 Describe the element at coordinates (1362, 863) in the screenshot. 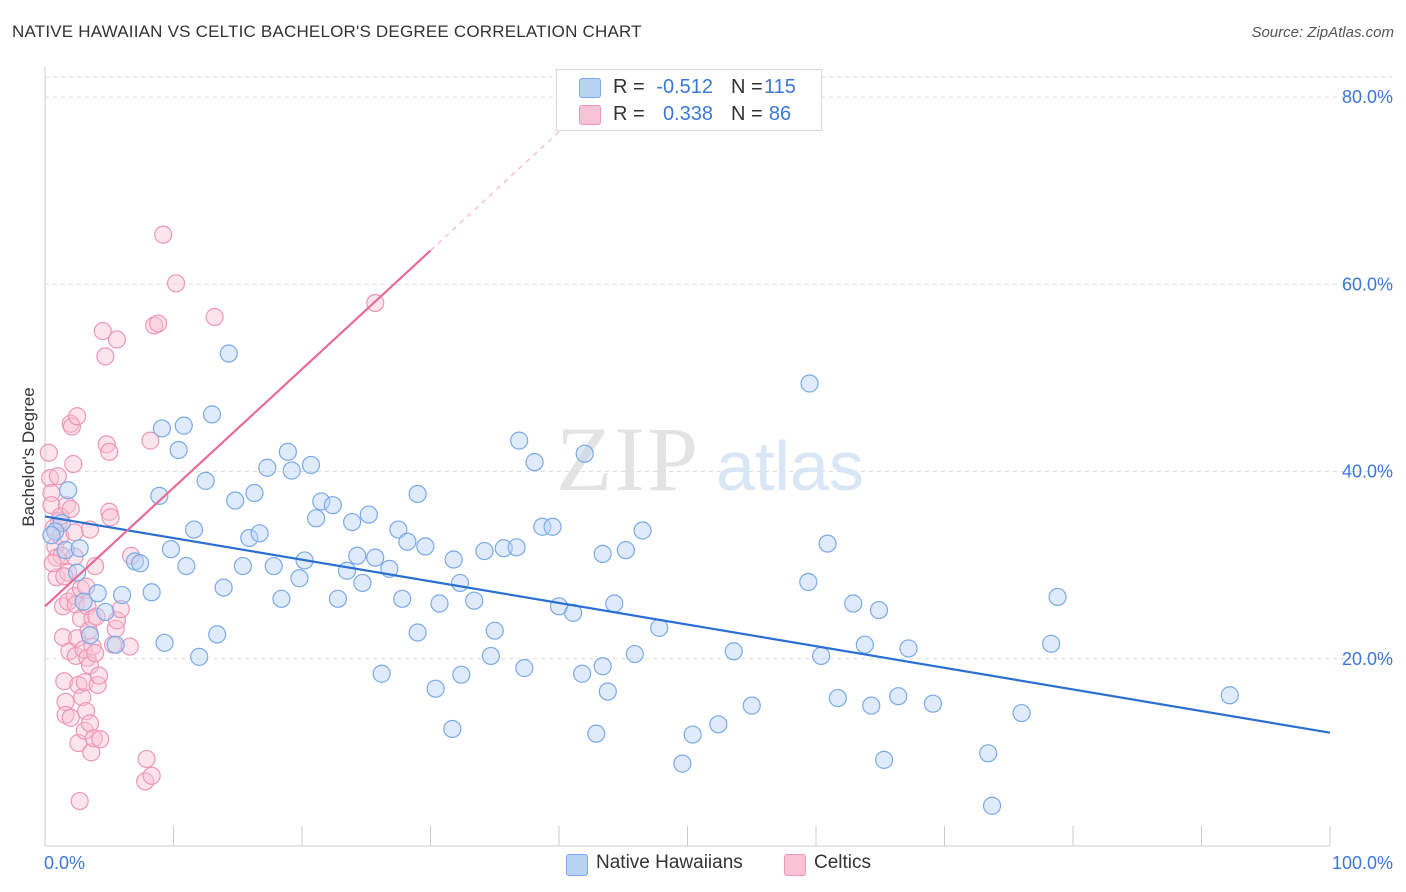

I see `x-tick-label: 100.0%` at that location.